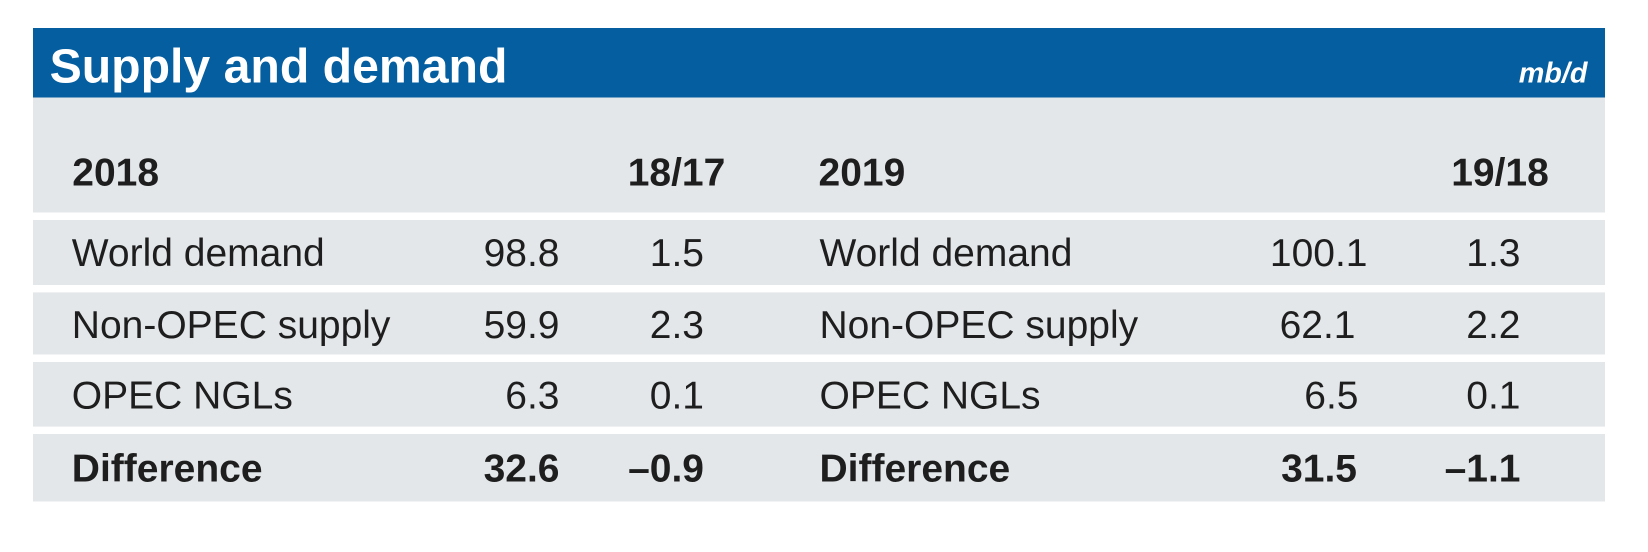 This screenshot has height=552, width=1648. I want to click on svg-text: –0.9, so click(666, 469).